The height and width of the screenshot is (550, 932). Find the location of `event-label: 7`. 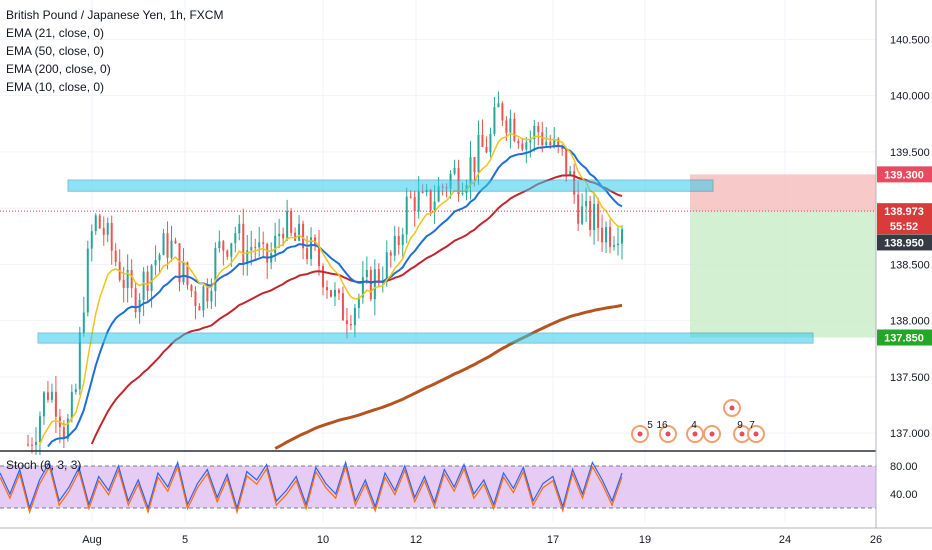

event-label: 7 is located at coordinates (752, 425).